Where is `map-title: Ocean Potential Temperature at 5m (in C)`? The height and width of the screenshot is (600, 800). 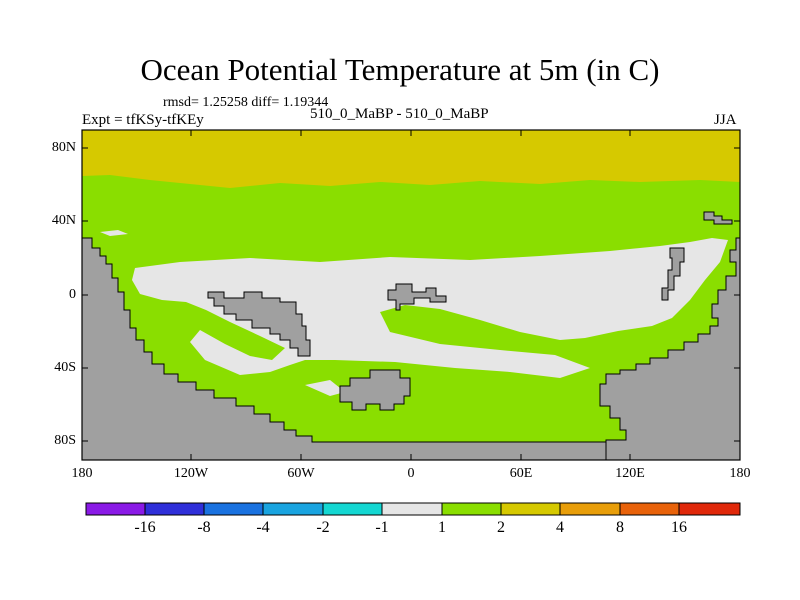 map-title: Ocean Potential Temperature at 5m (in C) is located at coordinates (400, 69).